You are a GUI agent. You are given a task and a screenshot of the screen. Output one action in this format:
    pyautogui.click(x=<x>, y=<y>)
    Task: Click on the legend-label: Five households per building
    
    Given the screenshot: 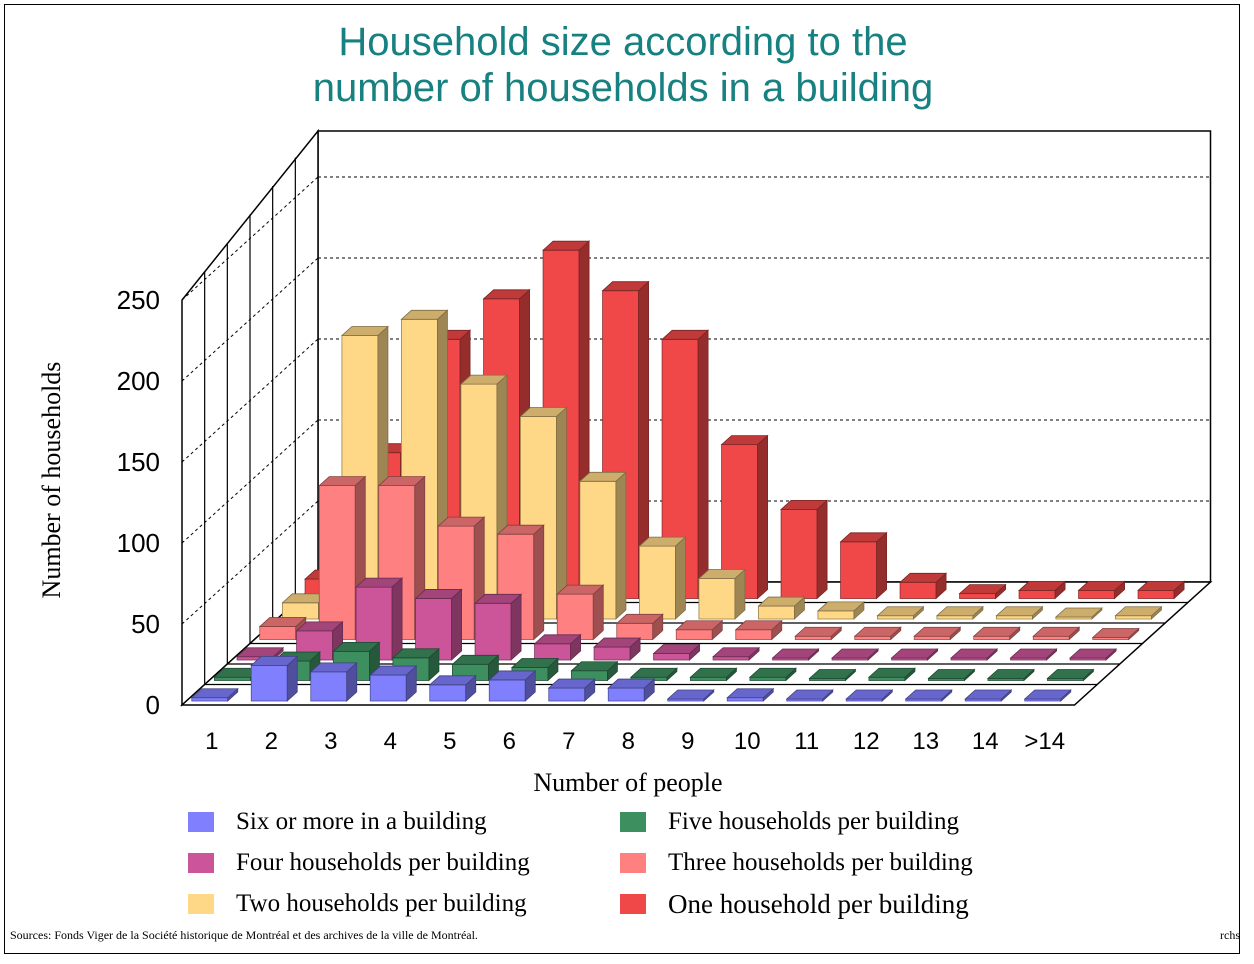 What is the action you would take?
    pyautogui.click(x=813, y=821)
    